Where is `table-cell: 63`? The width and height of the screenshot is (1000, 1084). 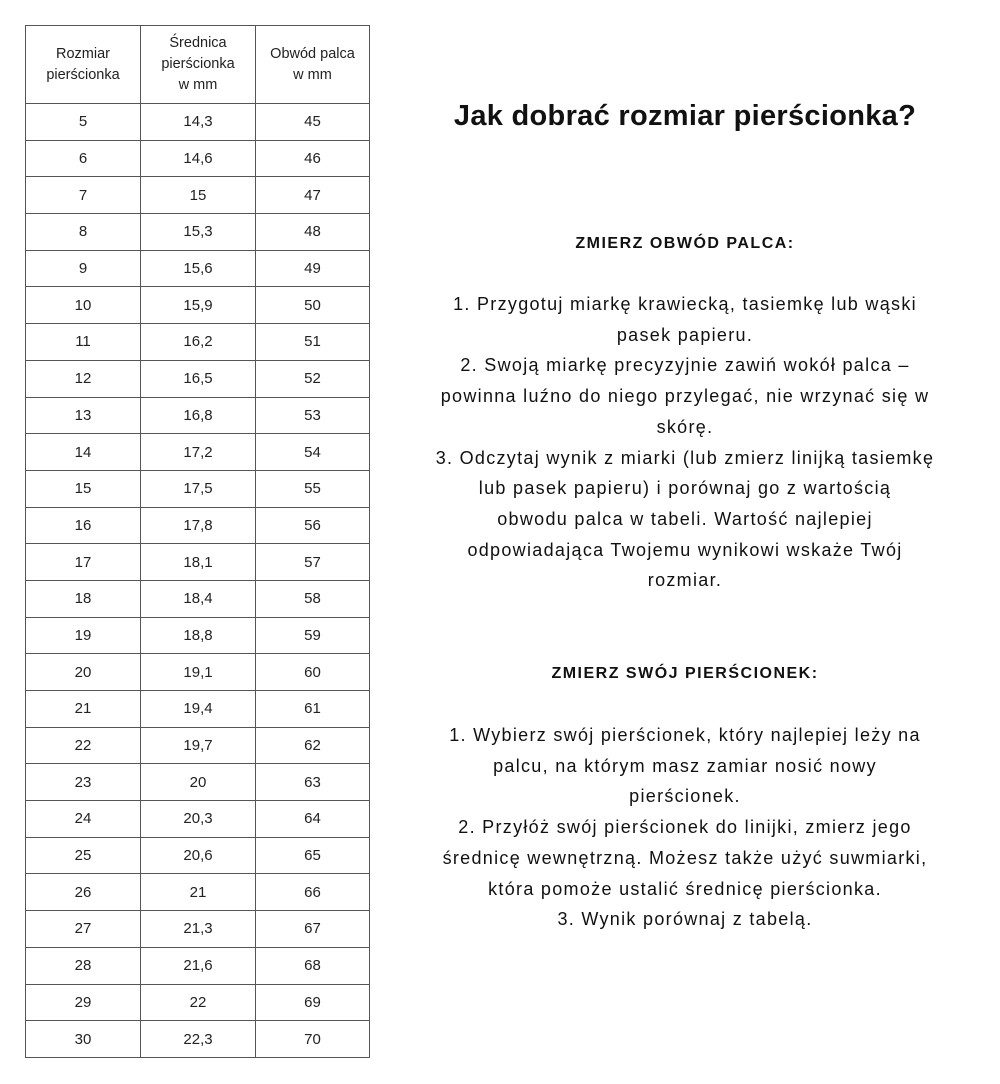 table-cell: 63 is located at coordinates (312, 782).